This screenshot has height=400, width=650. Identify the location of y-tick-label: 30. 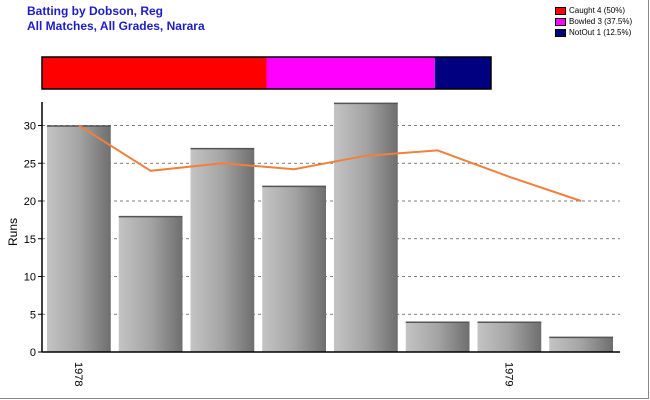
(30, 127).